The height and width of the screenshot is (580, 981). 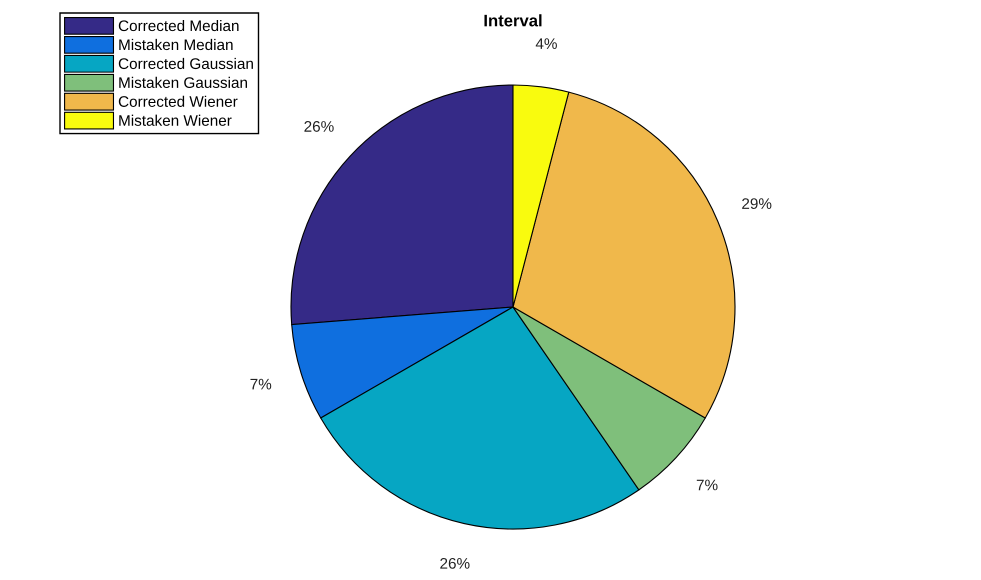 I want to click on legend-label: Corrected Gaussian, so click(x=185, y=64).